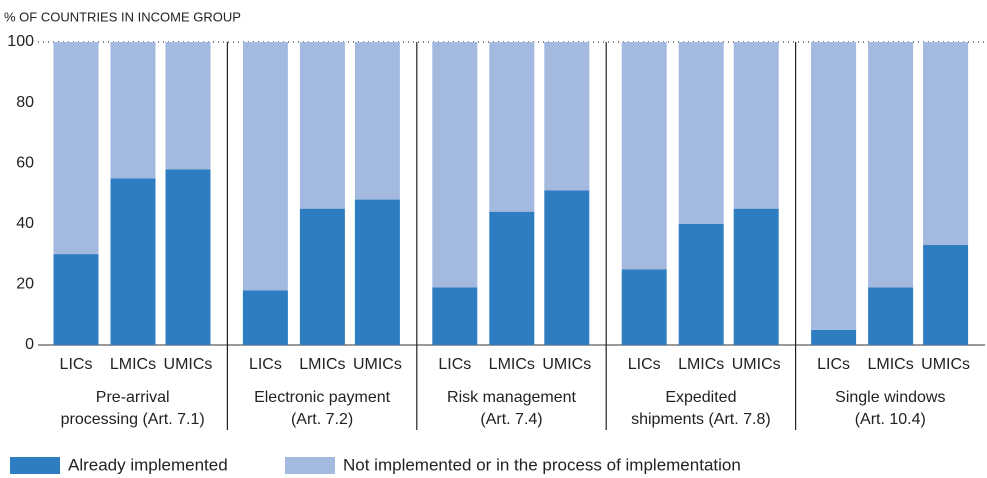 Image resolution: width=987 pixels, height=478 pixels. Describe the element at coordinates (133, 419) in the screenshot. I see `group-label: processing (Art. 7.1)` at that location.